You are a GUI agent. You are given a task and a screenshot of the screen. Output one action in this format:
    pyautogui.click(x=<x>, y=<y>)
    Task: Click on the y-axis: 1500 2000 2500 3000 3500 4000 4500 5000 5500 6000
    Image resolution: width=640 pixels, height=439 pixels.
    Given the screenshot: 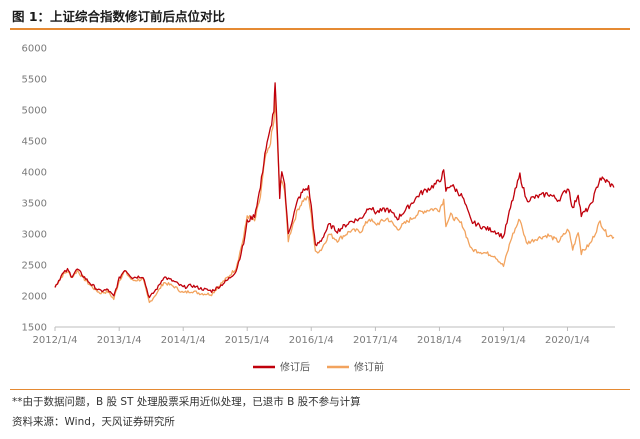 What is the action you would take?
    pyautogui.click(x=34, y=189)
    